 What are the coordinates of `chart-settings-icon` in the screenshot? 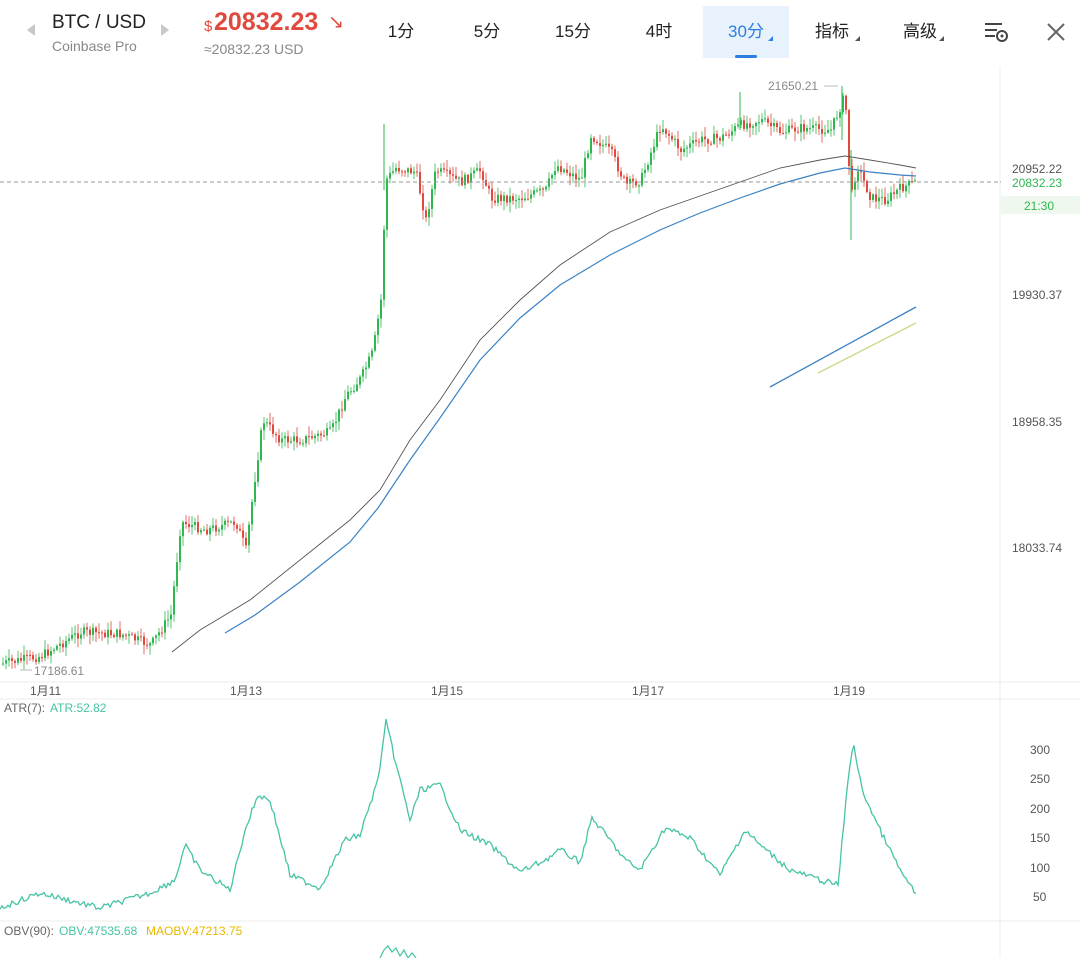 It's located at (997, 32).